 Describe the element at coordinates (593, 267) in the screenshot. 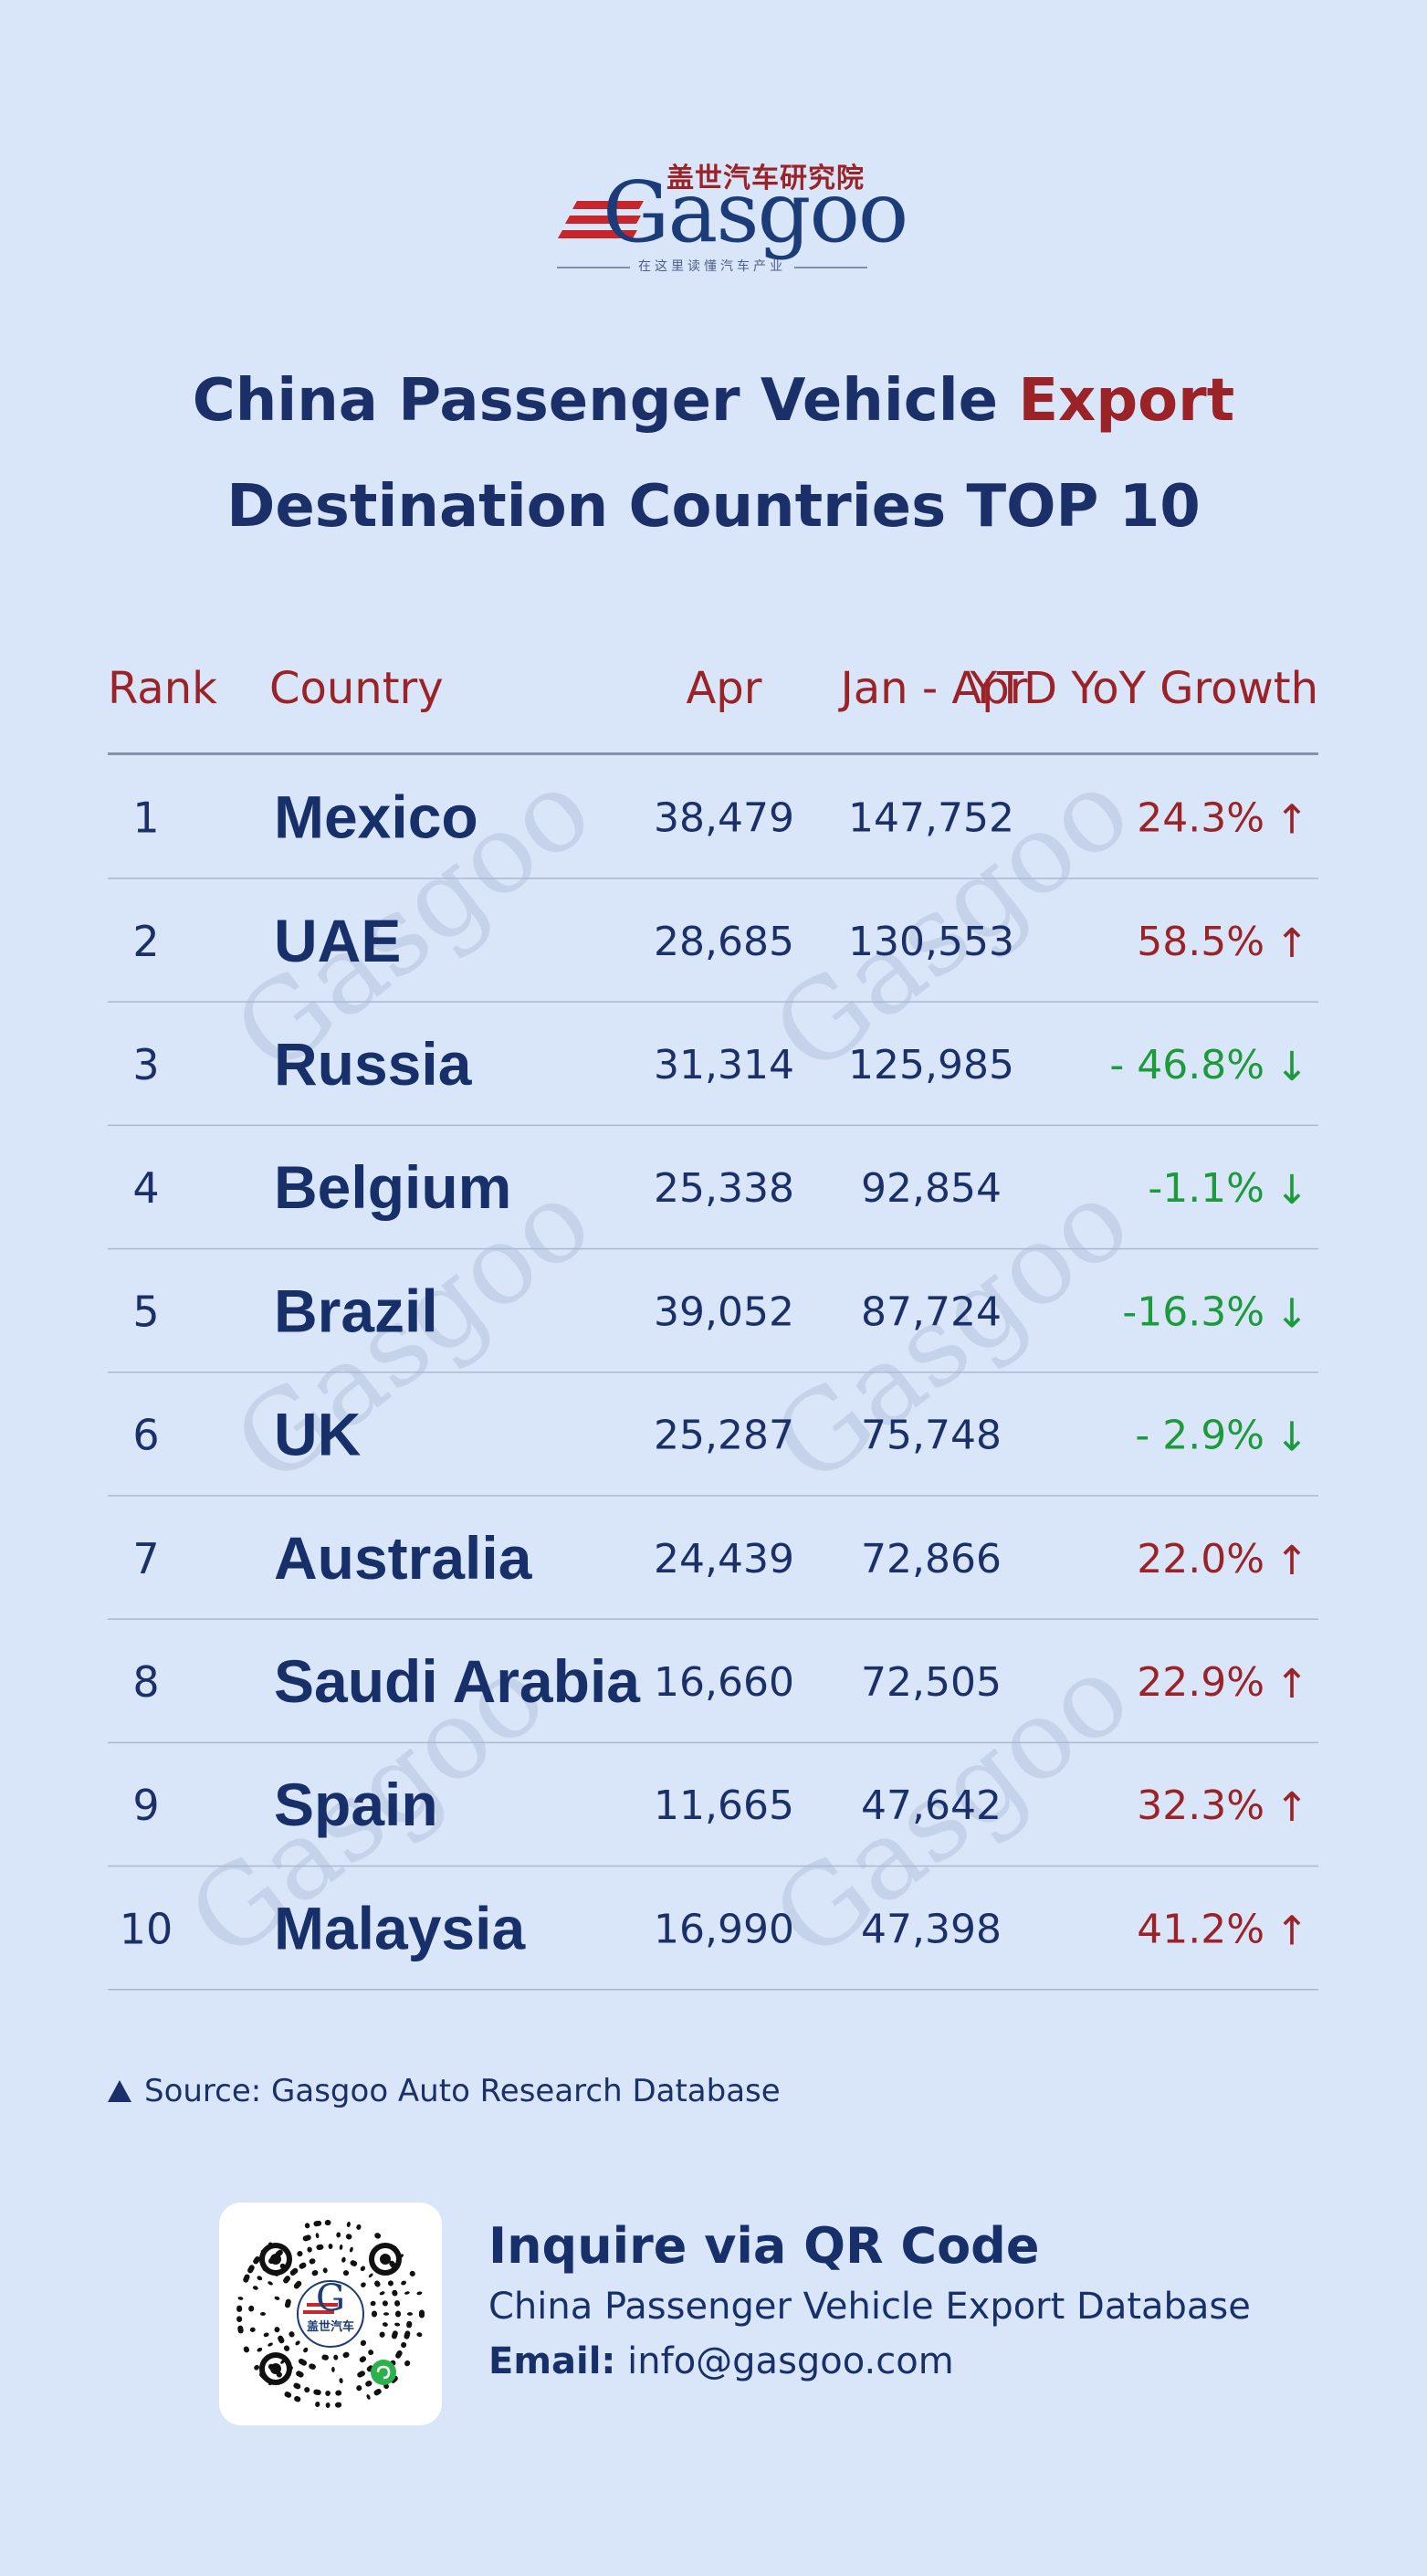

I see `logo-divider-left` at that location.